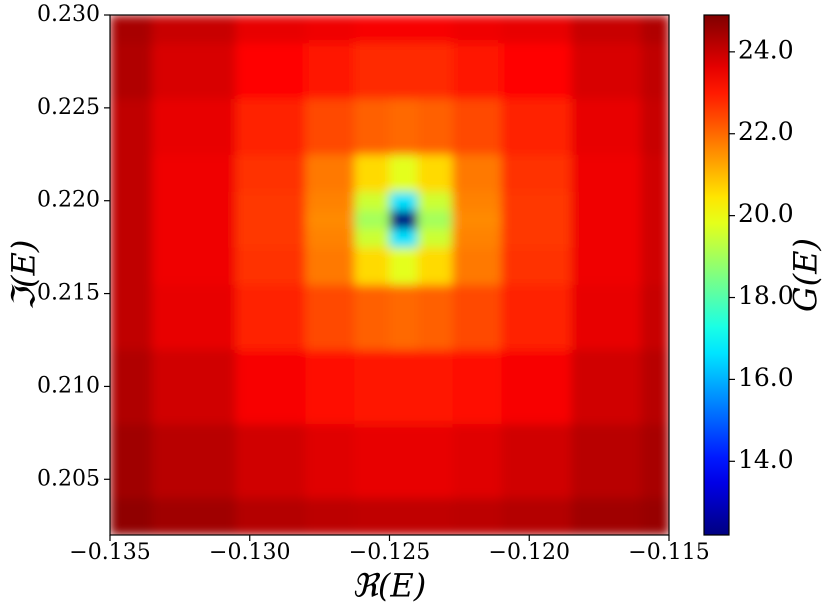 The image size is (831, 614). Describe the element at coordinates (766, 131) in the screenshot. I see `colorbar-tick-label: 22.0` at that location.